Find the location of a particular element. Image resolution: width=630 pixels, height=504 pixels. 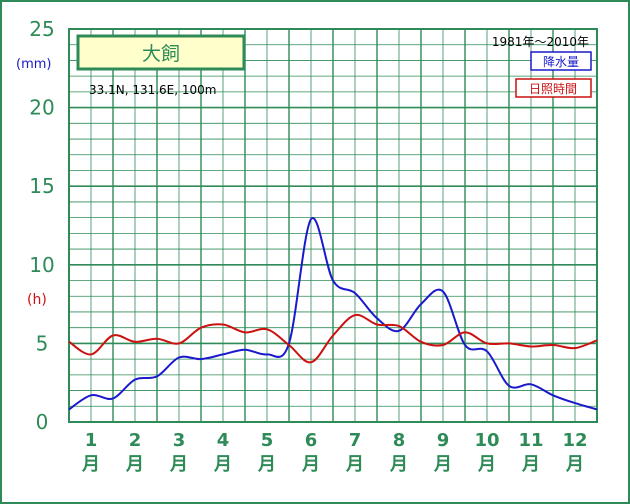

month-number: 8 is located at coordinates (399, 440).